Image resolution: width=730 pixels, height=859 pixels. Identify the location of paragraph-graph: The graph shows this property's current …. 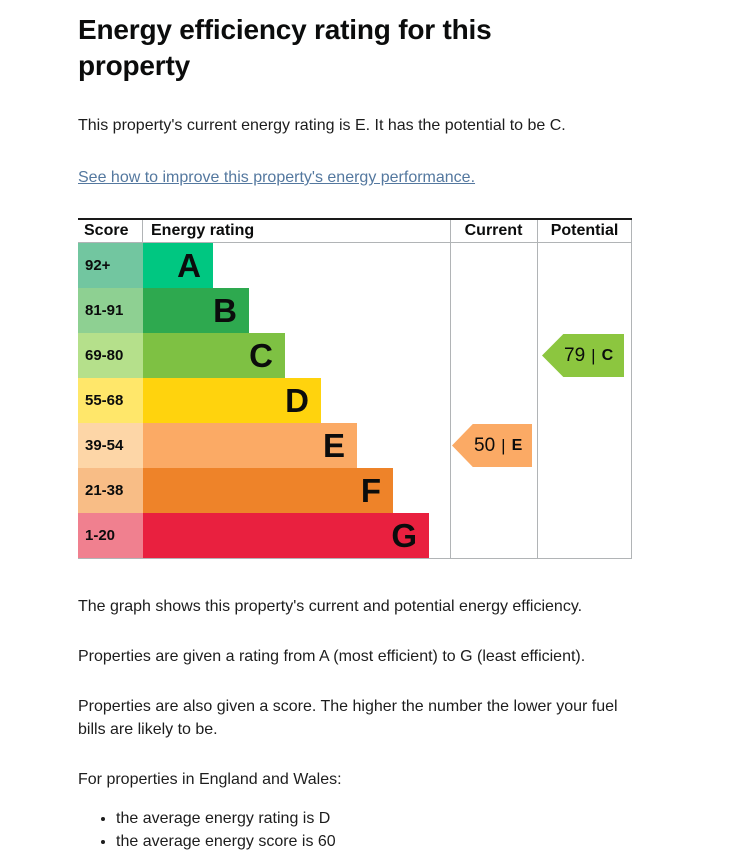
(330, 606).